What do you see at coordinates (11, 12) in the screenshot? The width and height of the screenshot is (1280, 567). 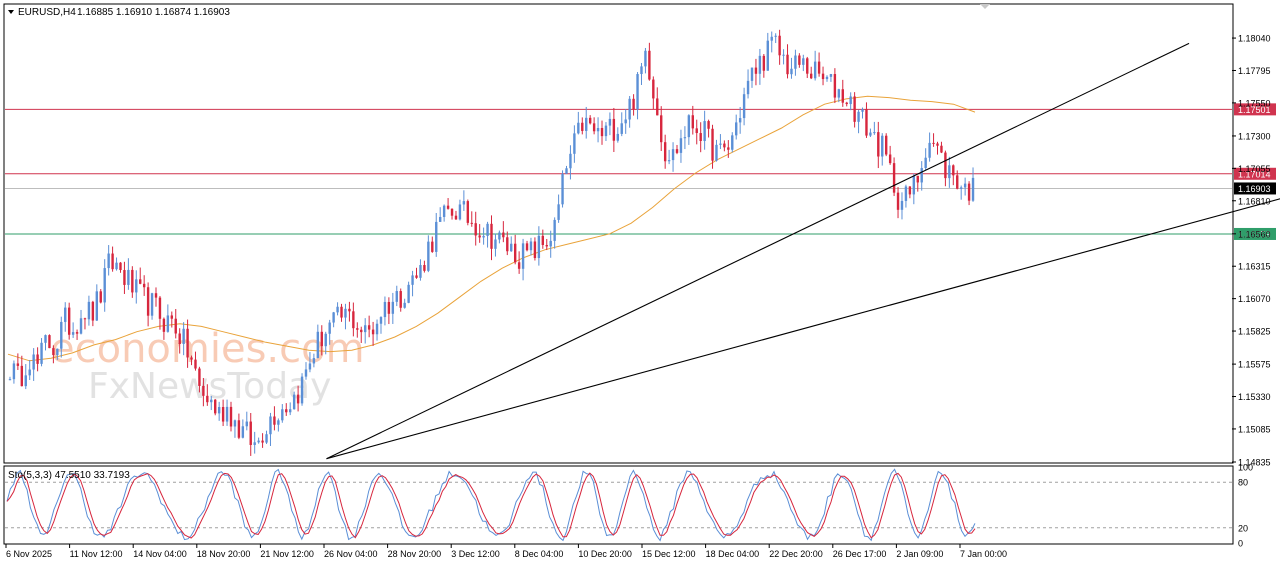 I see `symbol-dropdown-icon` at bounding box center [11, 12].